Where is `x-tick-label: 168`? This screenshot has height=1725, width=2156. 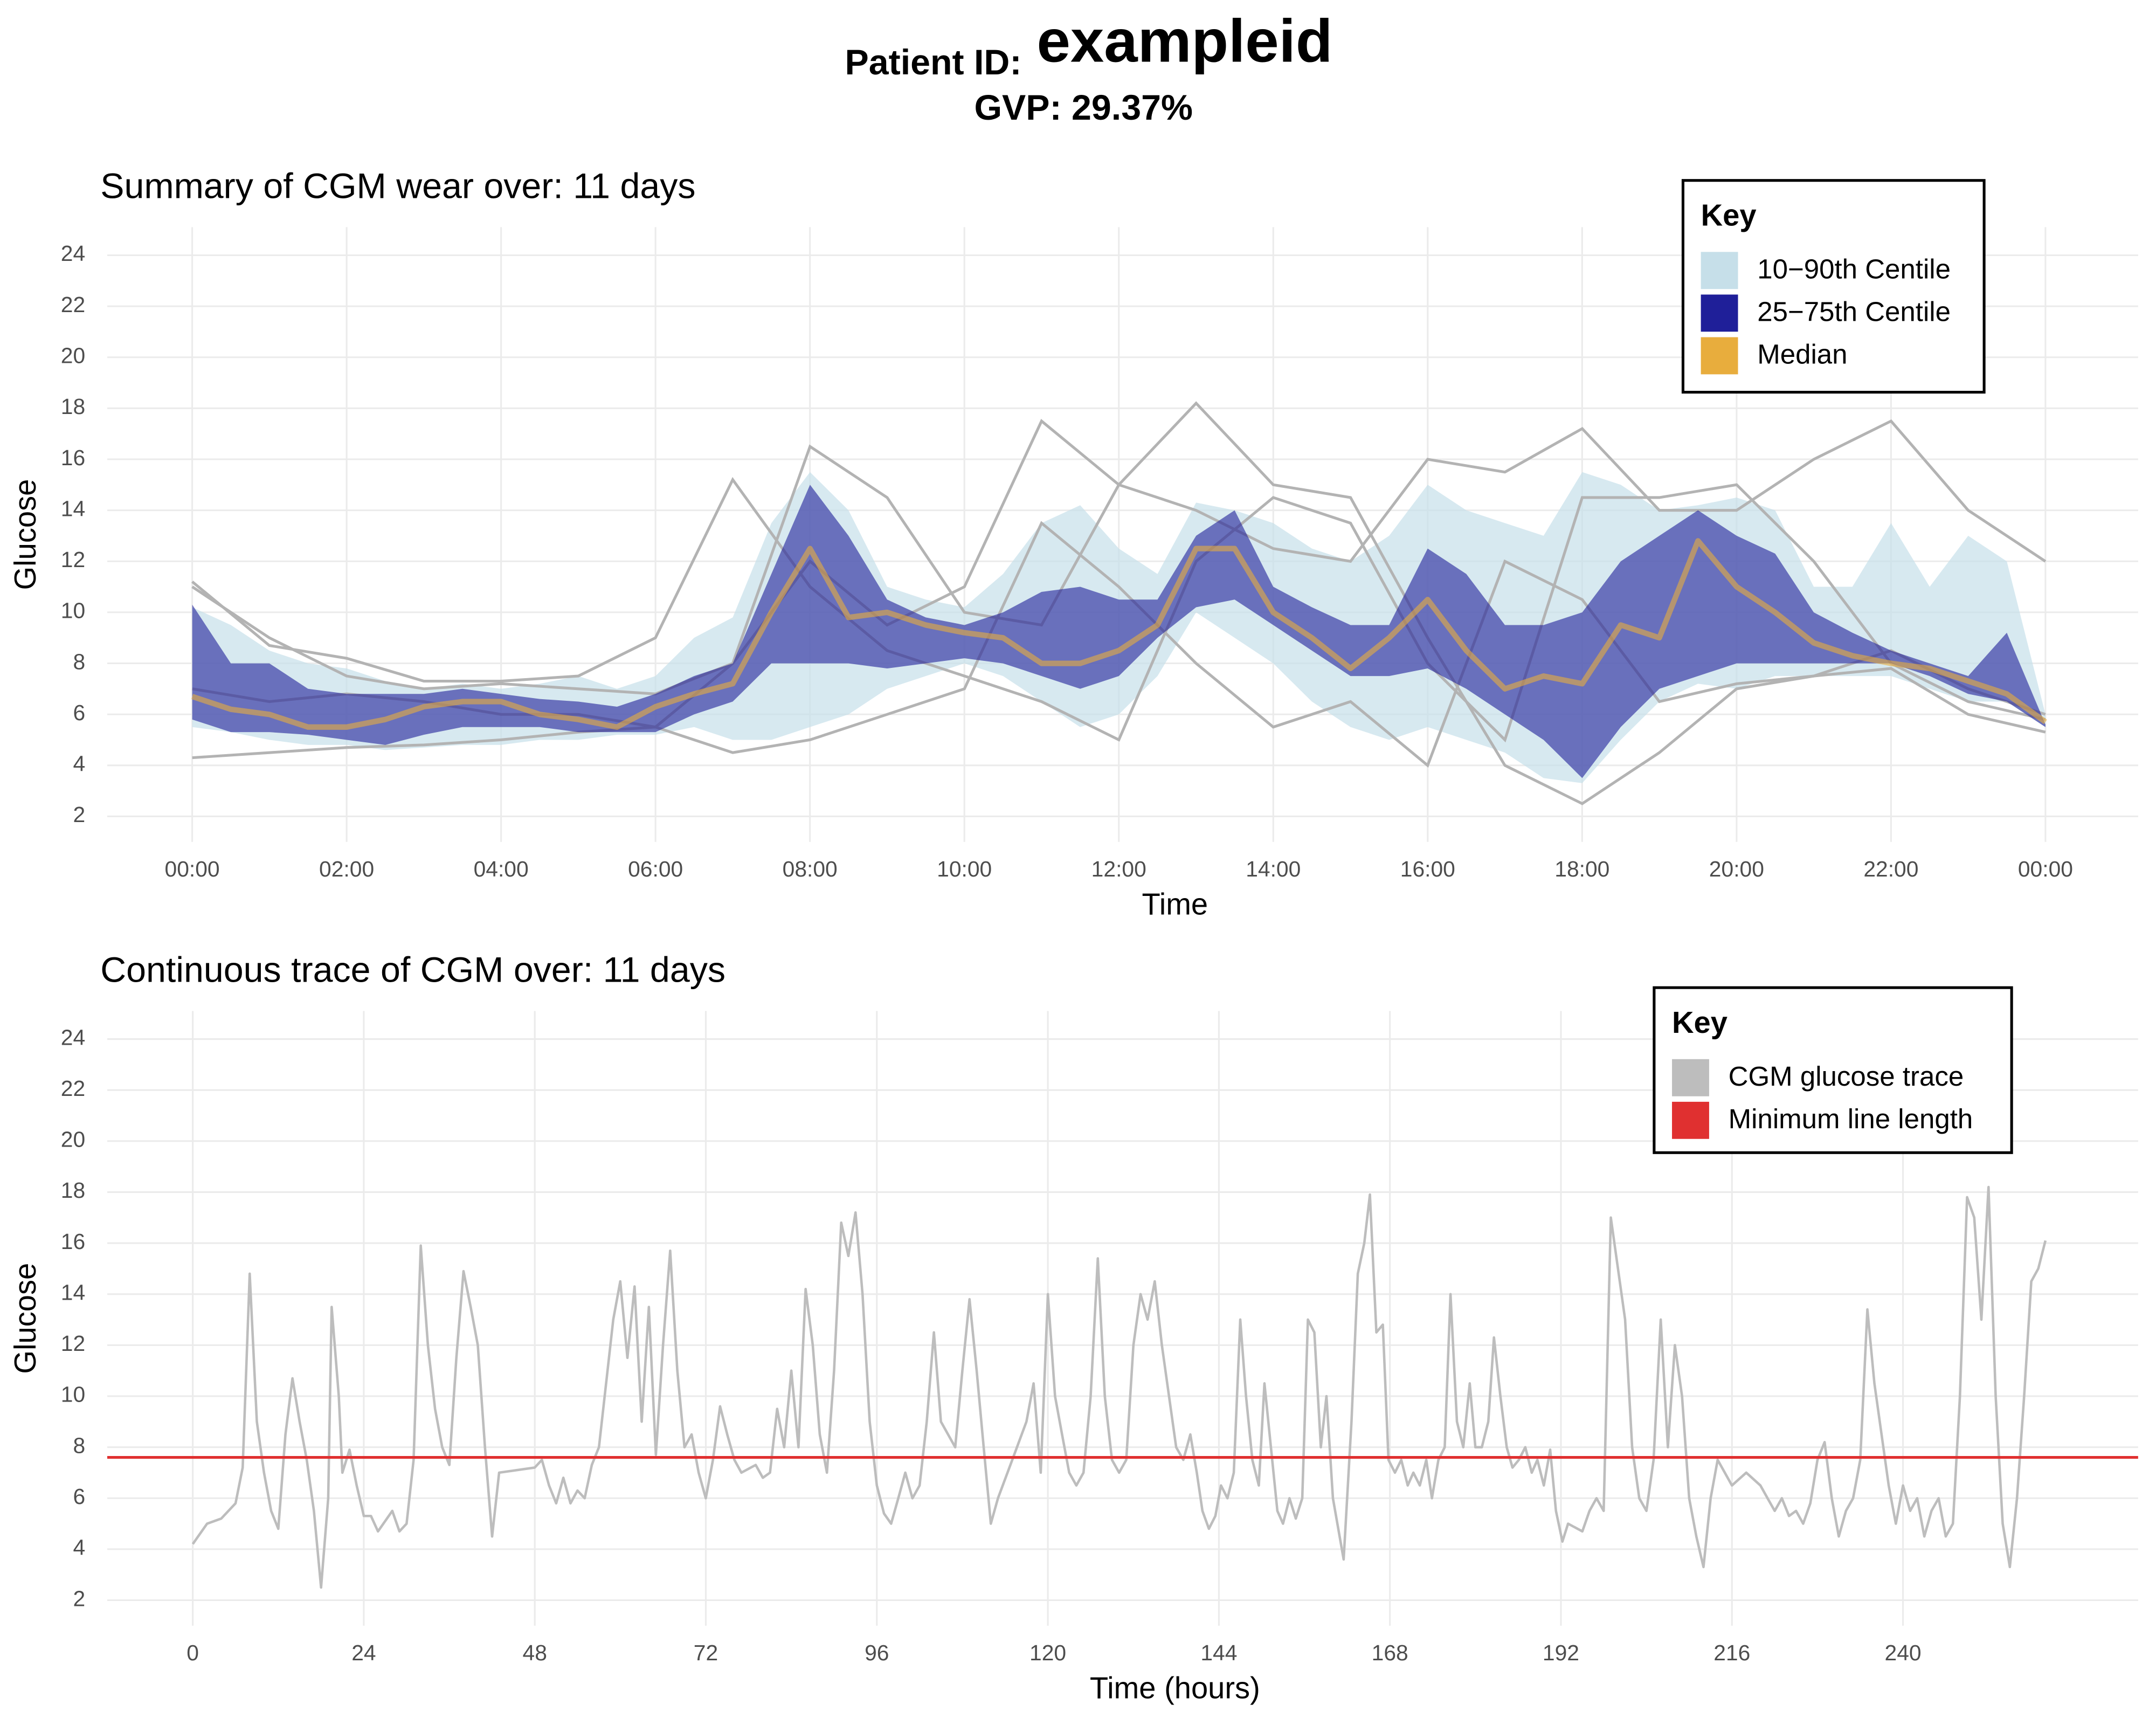
x-tick-label: 168 is located at coordinates (1390, 1652).